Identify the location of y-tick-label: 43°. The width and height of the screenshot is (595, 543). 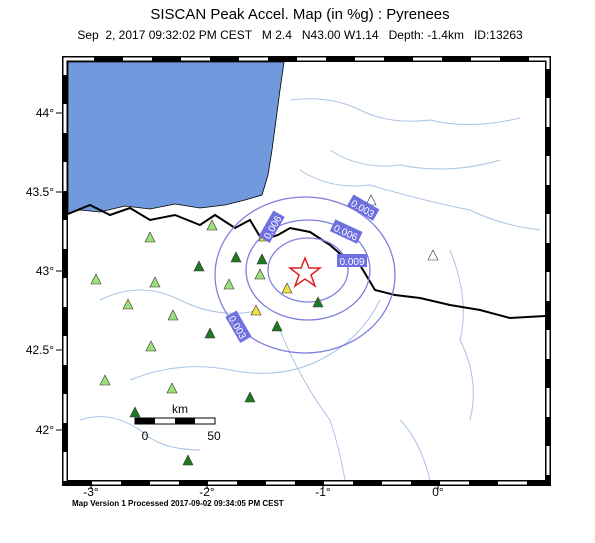
(45, 271).